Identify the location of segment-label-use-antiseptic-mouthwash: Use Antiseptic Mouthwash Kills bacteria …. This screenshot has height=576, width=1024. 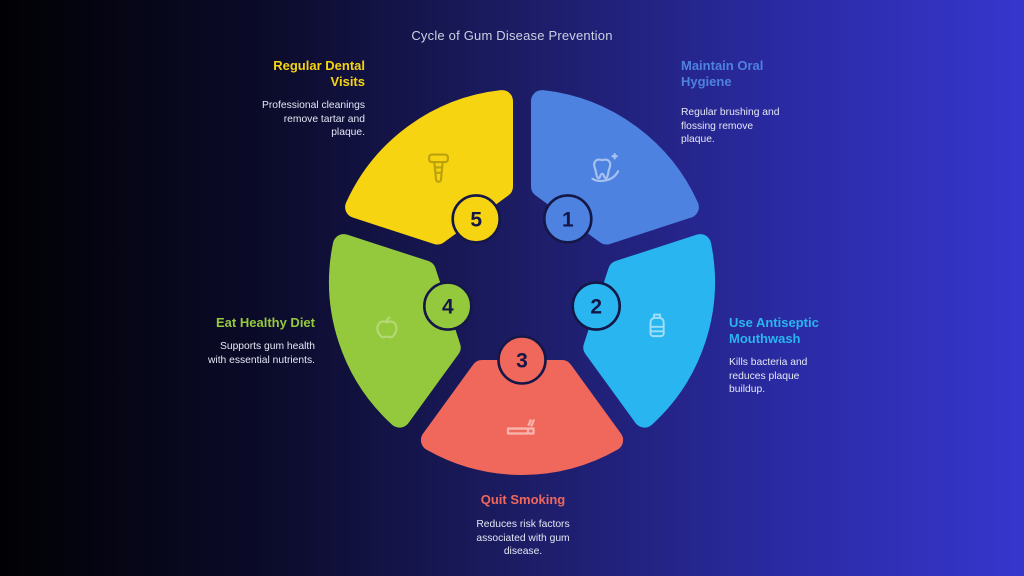
(783, 356).